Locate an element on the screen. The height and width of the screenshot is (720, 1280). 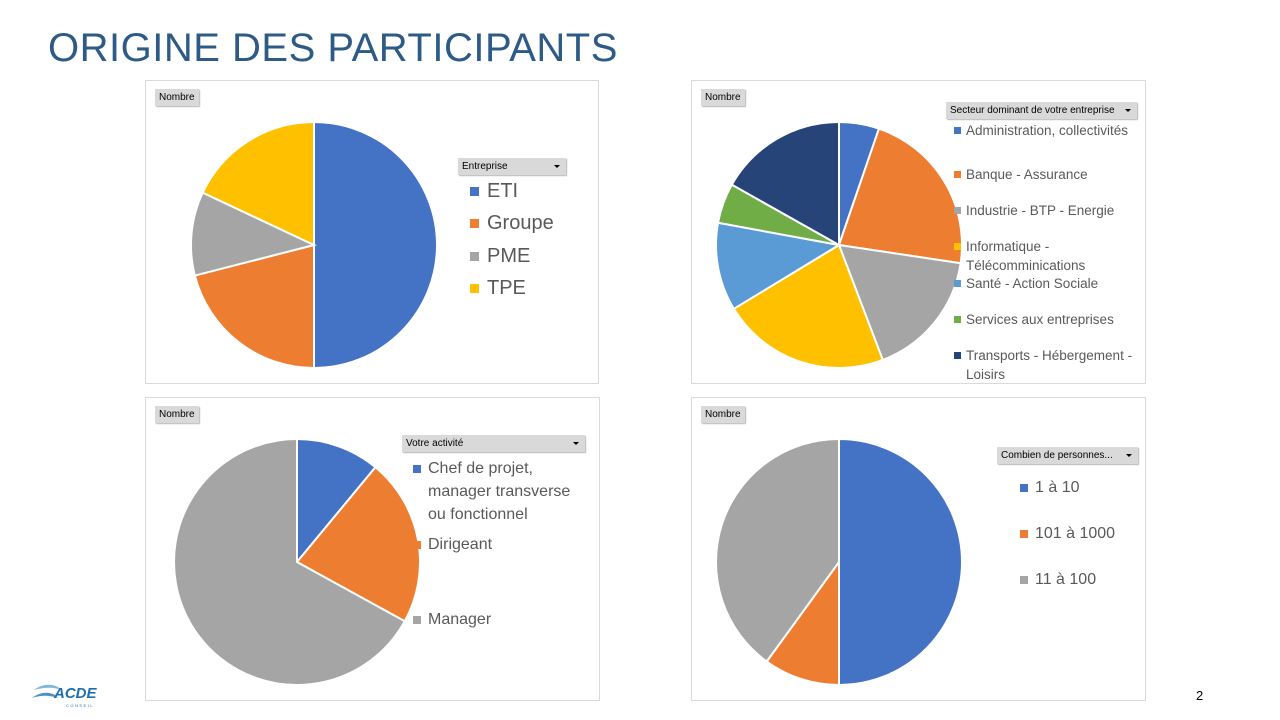
legend-label: Banque - Assurance is located at coordinates (1027, 174).